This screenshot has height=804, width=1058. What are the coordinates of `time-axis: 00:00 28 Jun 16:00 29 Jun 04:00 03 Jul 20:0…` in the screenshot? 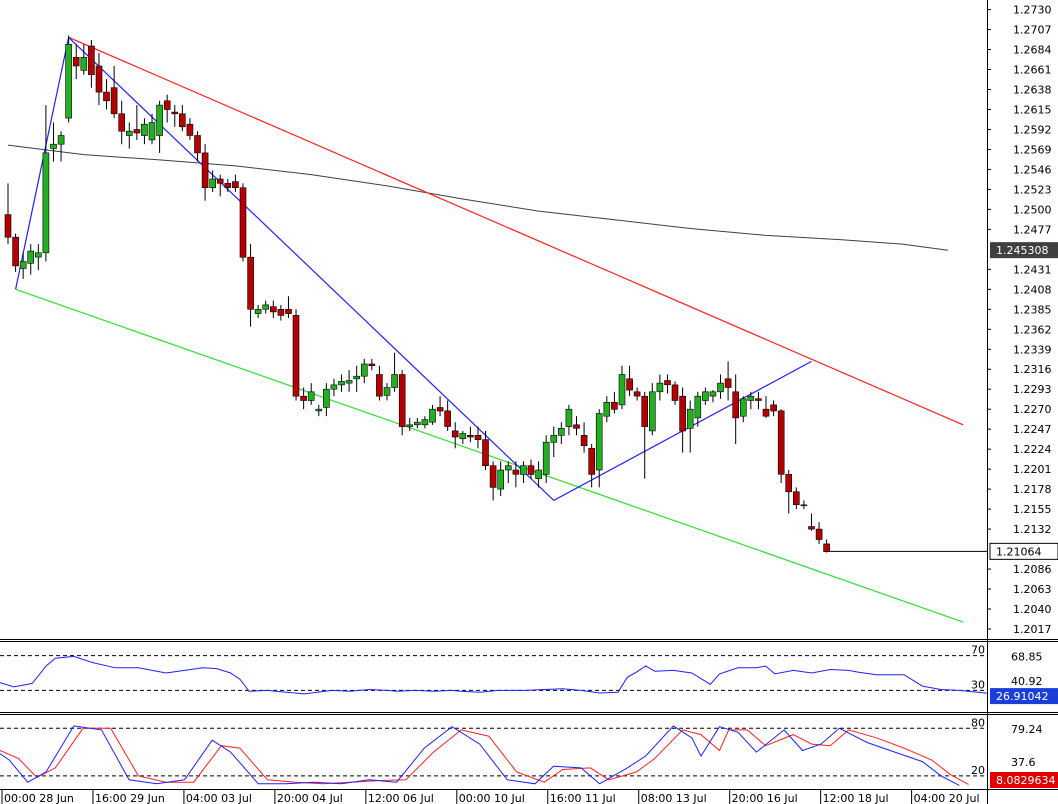 It's located at (490, 797).